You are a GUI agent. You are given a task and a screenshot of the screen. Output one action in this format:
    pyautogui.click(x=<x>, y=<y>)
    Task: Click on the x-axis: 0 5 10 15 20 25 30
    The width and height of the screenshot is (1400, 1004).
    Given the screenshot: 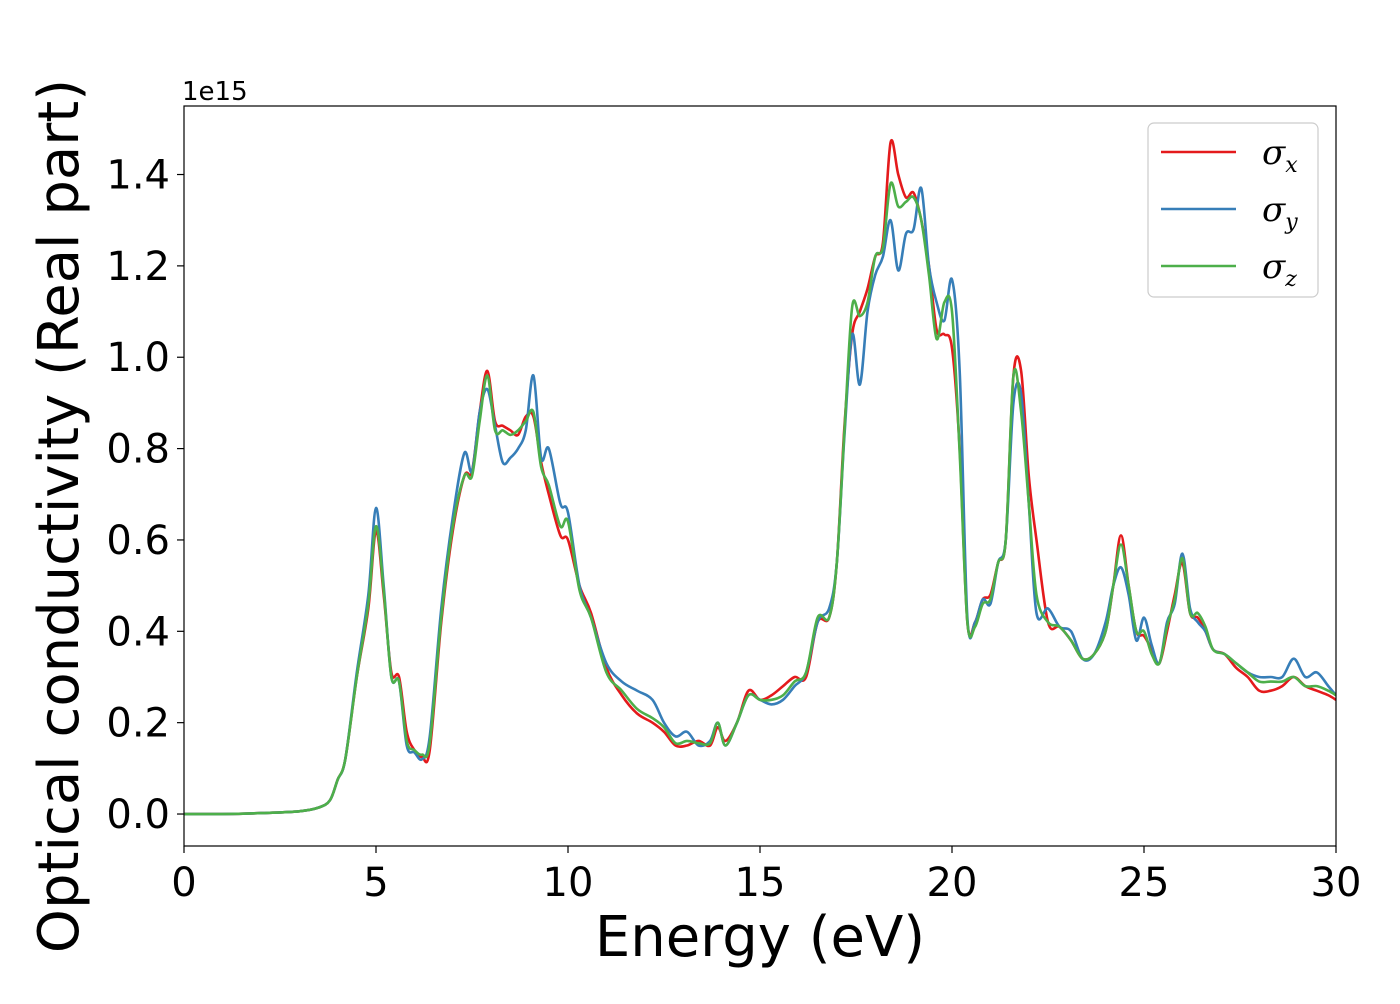 What is the action you would take?
    pyautogui.click(x=766, y=876)
    